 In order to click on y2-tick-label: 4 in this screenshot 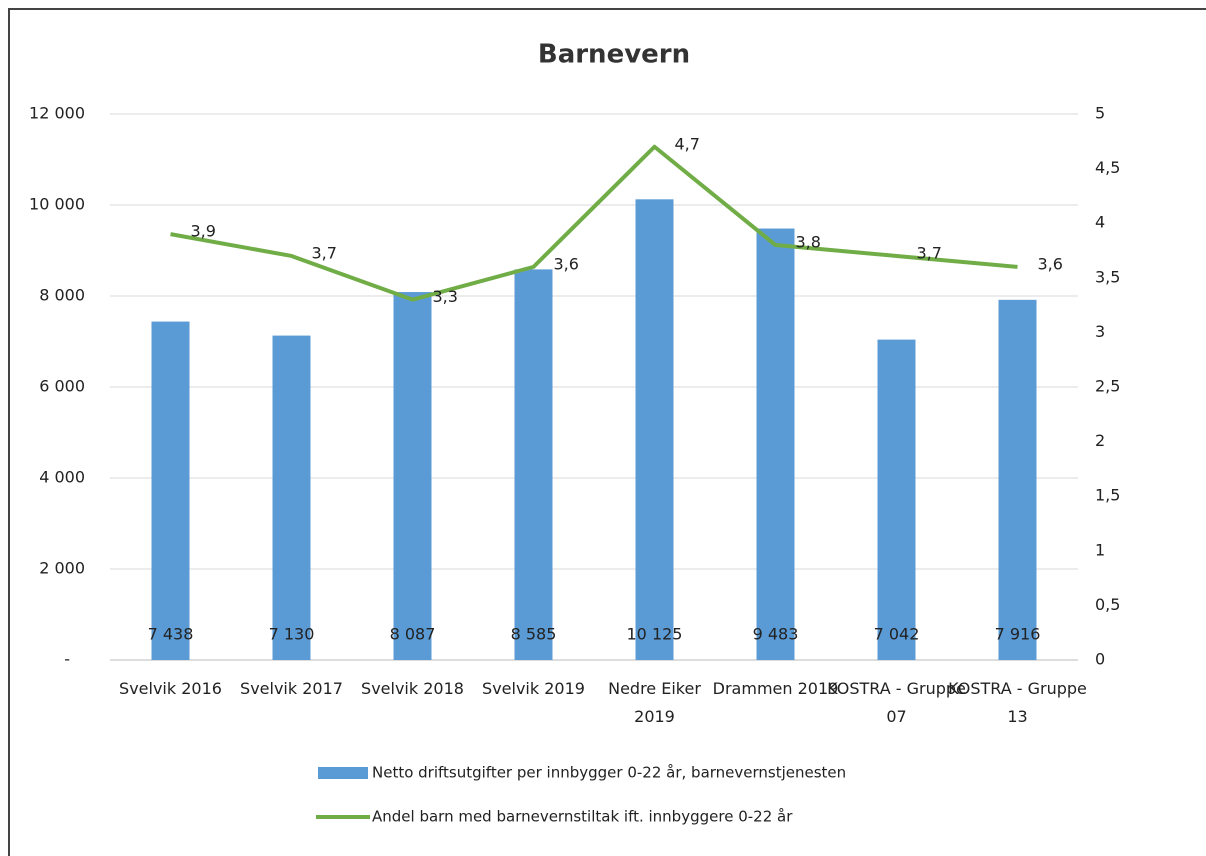, I will do `click(1100, 222)`.